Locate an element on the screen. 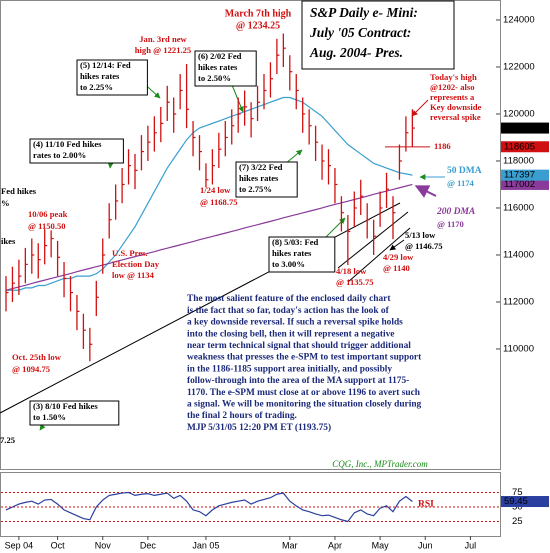 The width and height of the screenshot is (550, 553). x-tick-label: Oct is located at coordinates (58, 545).